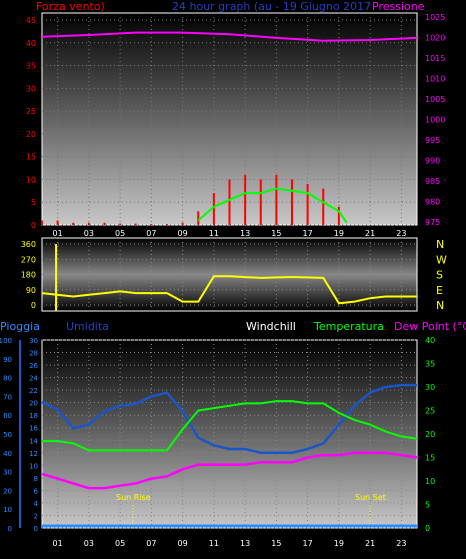 This screenshot has width=466, height=559. I want to click on temperature-tick: 25, so click(430, 411).